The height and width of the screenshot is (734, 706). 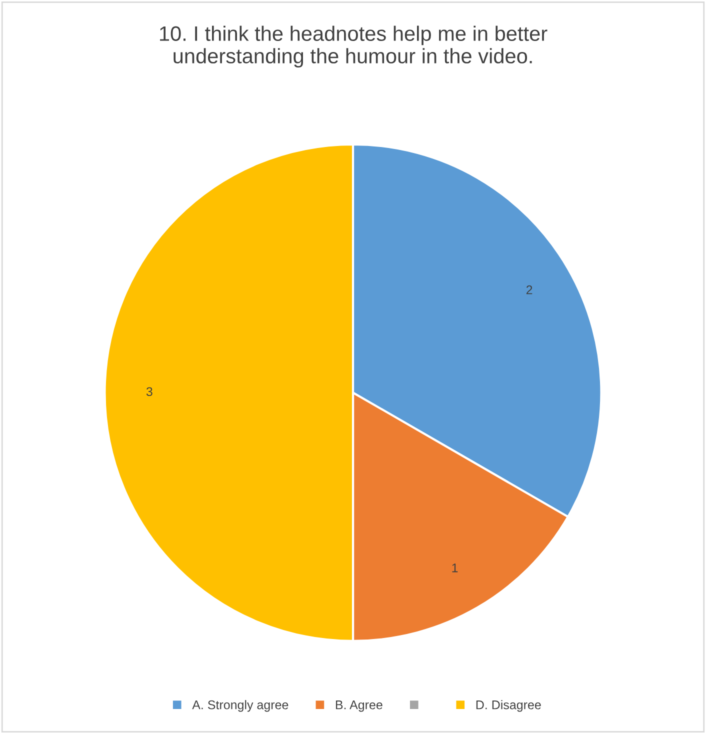 What do you see at coordinates (508, 706) in the screenshot?
I see `legend-label: D. Disagree` at bounding box center [508, 706].